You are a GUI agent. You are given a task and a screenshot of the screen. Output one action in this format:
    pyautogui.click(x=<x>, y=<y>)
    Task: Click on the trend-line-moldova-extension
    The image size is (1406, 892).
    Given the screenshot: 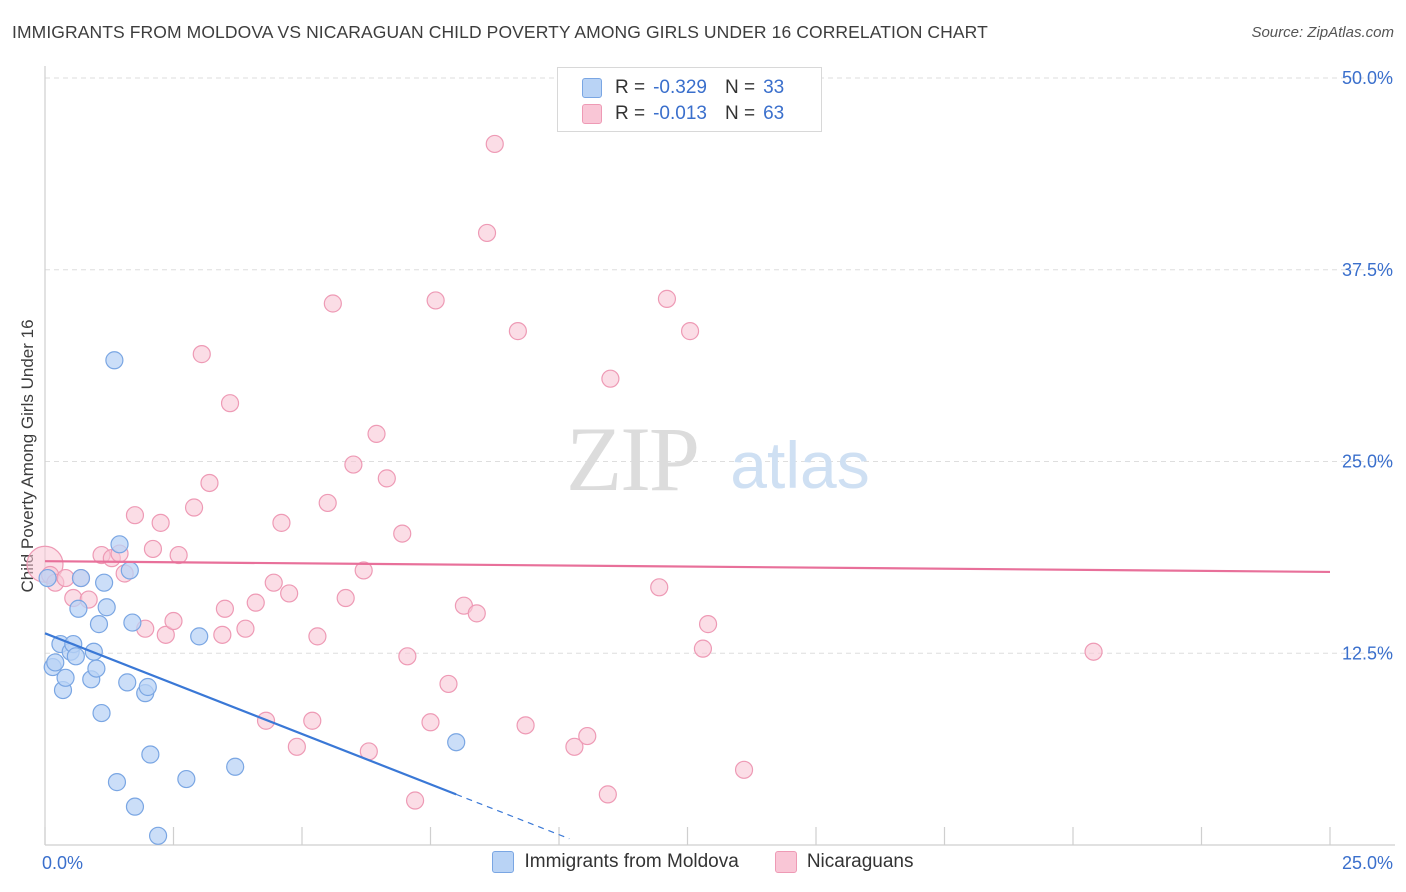 What is the action you would take?
    pyautogui.click(x=512, y=816)
    